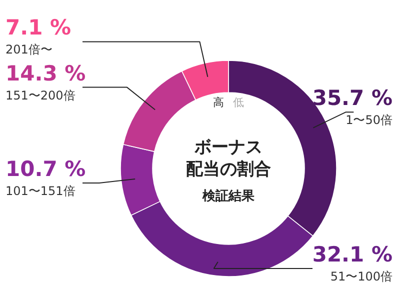  I want to click on slice-label: 101〜151倍, so click(41, 191).